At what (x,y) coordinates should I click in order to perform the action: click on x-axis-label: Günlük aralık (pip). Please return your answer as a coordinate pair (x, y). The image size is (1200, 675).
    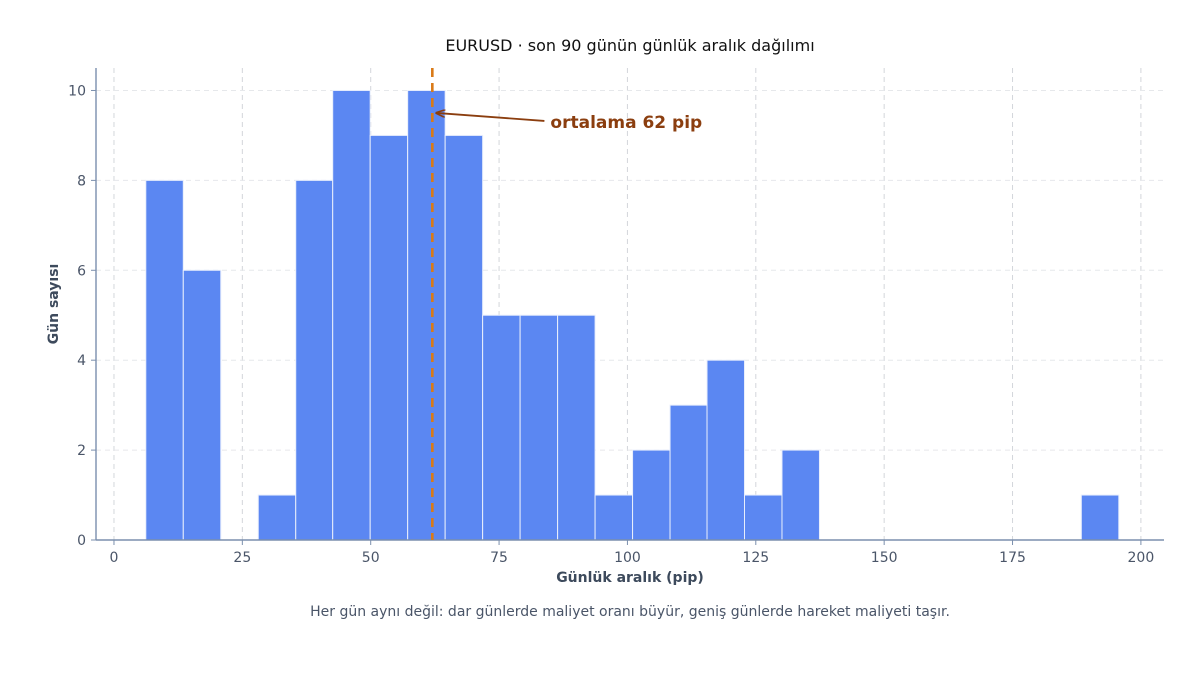
    Looking at the image, I should click on (630, 578).